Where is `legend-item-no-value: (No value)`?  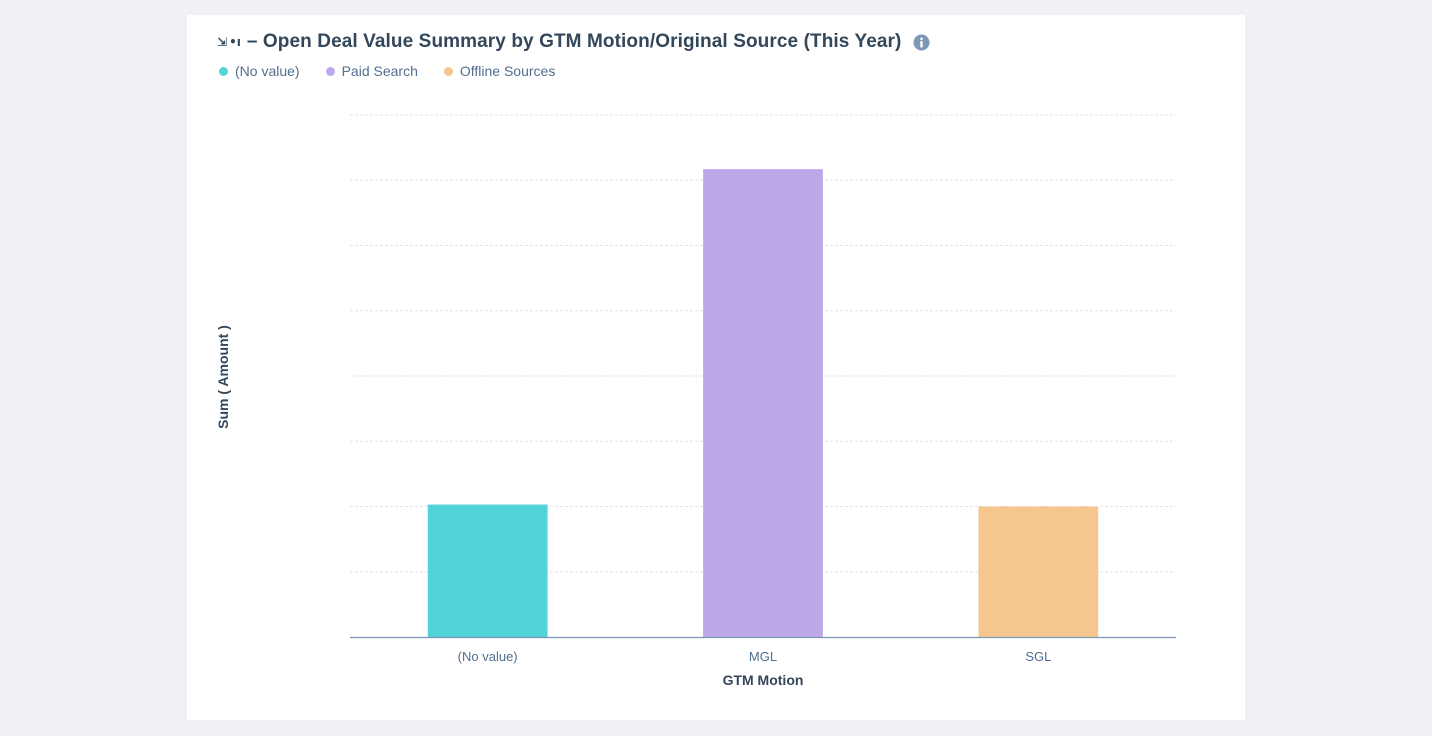
legend-item-no-value: (No value) is located at coordinates (259, 71).